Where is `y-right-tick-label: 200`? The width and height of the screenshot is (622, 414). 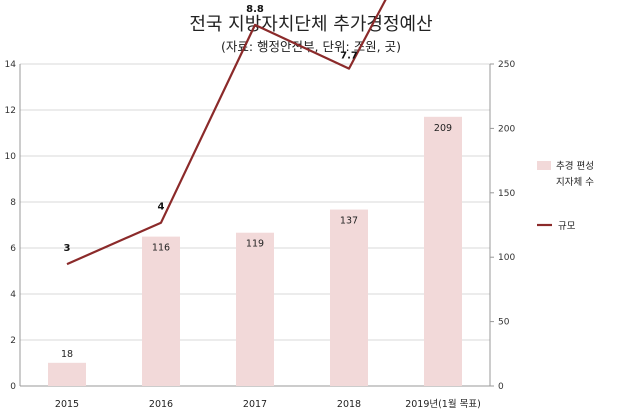
y-right-tick-label: 200 is located at coordinates (506, 129).